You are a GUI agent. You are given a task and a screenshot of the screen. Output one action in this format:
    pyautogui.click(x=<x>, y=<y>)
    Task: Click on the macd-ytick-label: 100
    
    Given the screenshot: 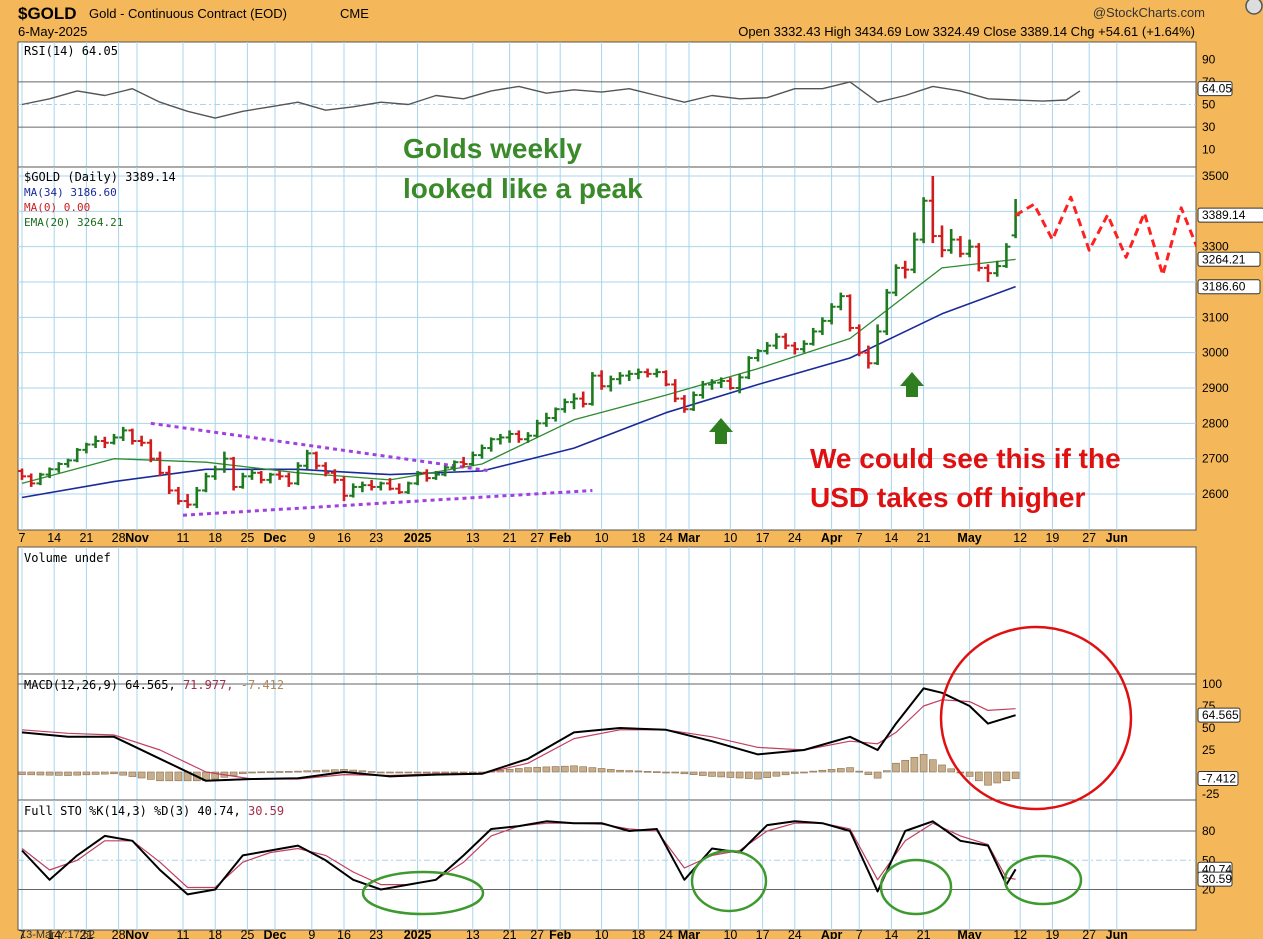 What is the action you would take?
    pyautogui.click(x=1212, y=684)
    